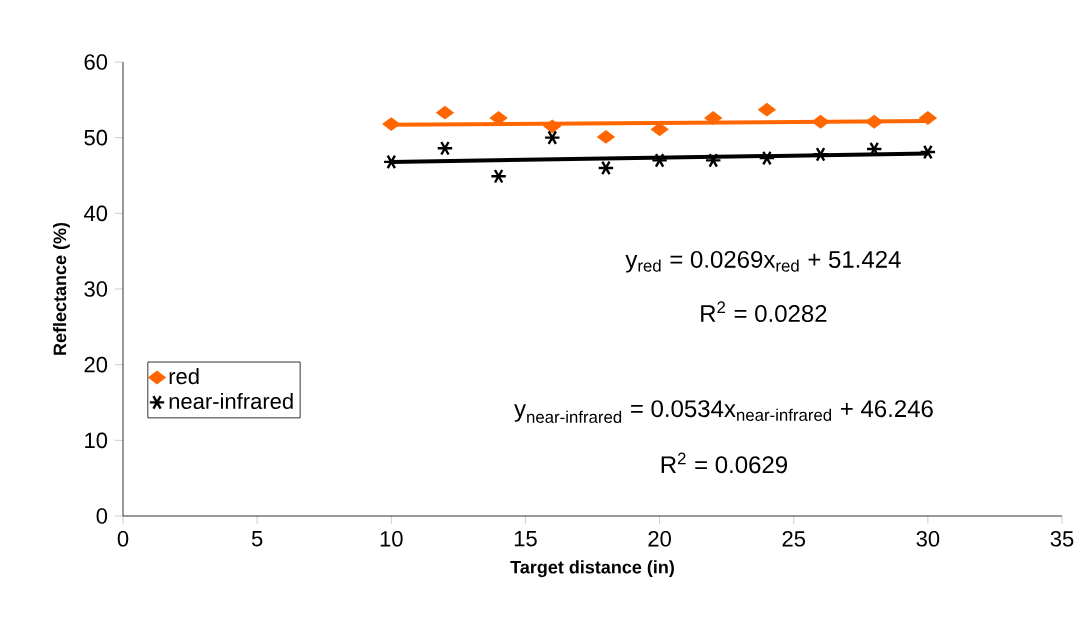 Image resolution: width=1080 pixels, height=625 pixels. I want to click on legend-label: near-infrared, so click(231, 401).